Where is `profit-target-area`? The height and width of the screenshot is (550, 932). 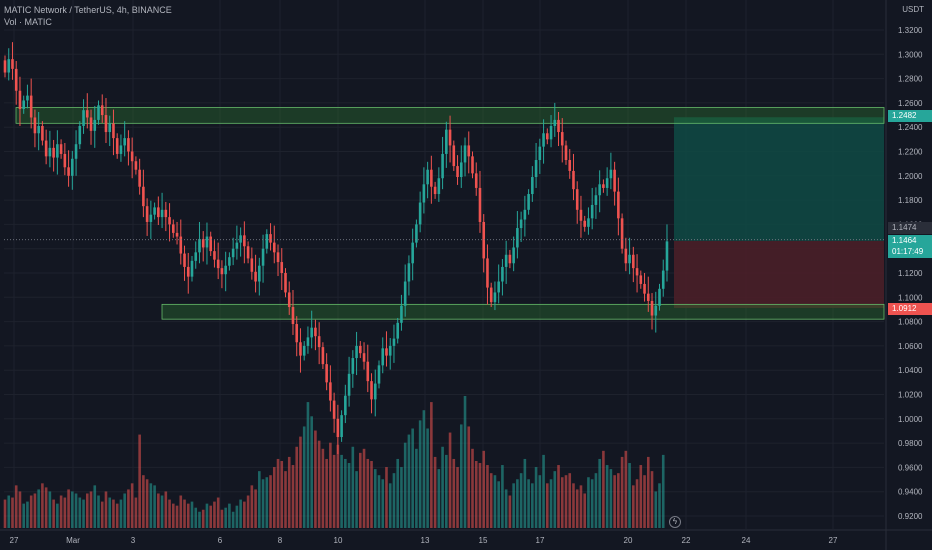 profit-target-area is located at coordinates (779, 179).